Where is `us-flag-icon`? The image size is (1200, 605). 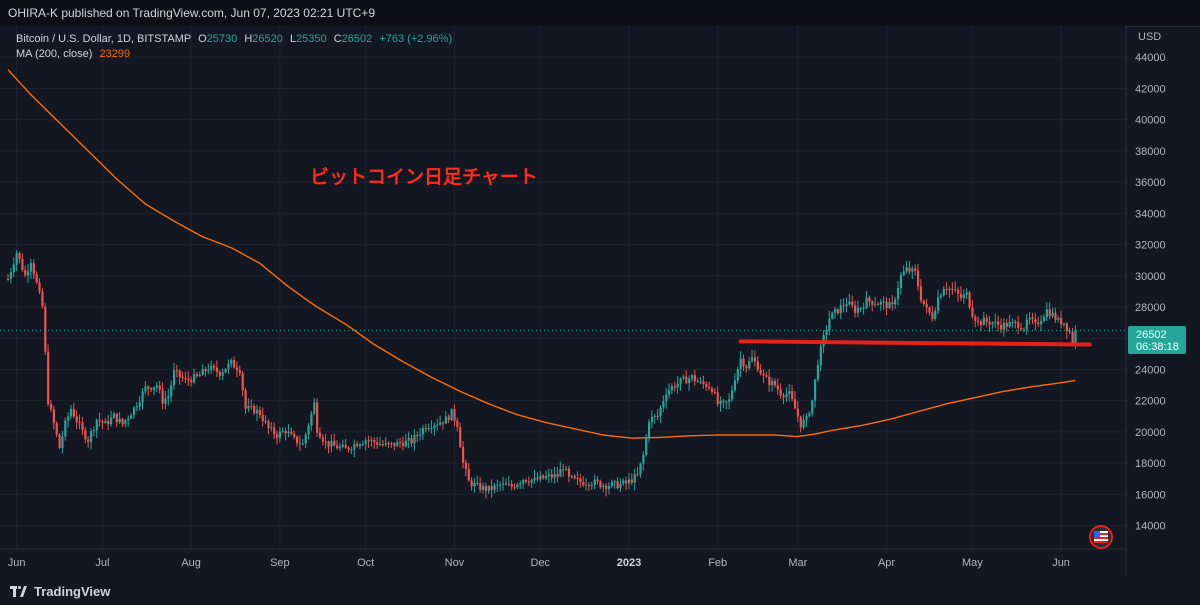 us-flag-icon is located at coordinates (1101, 537).